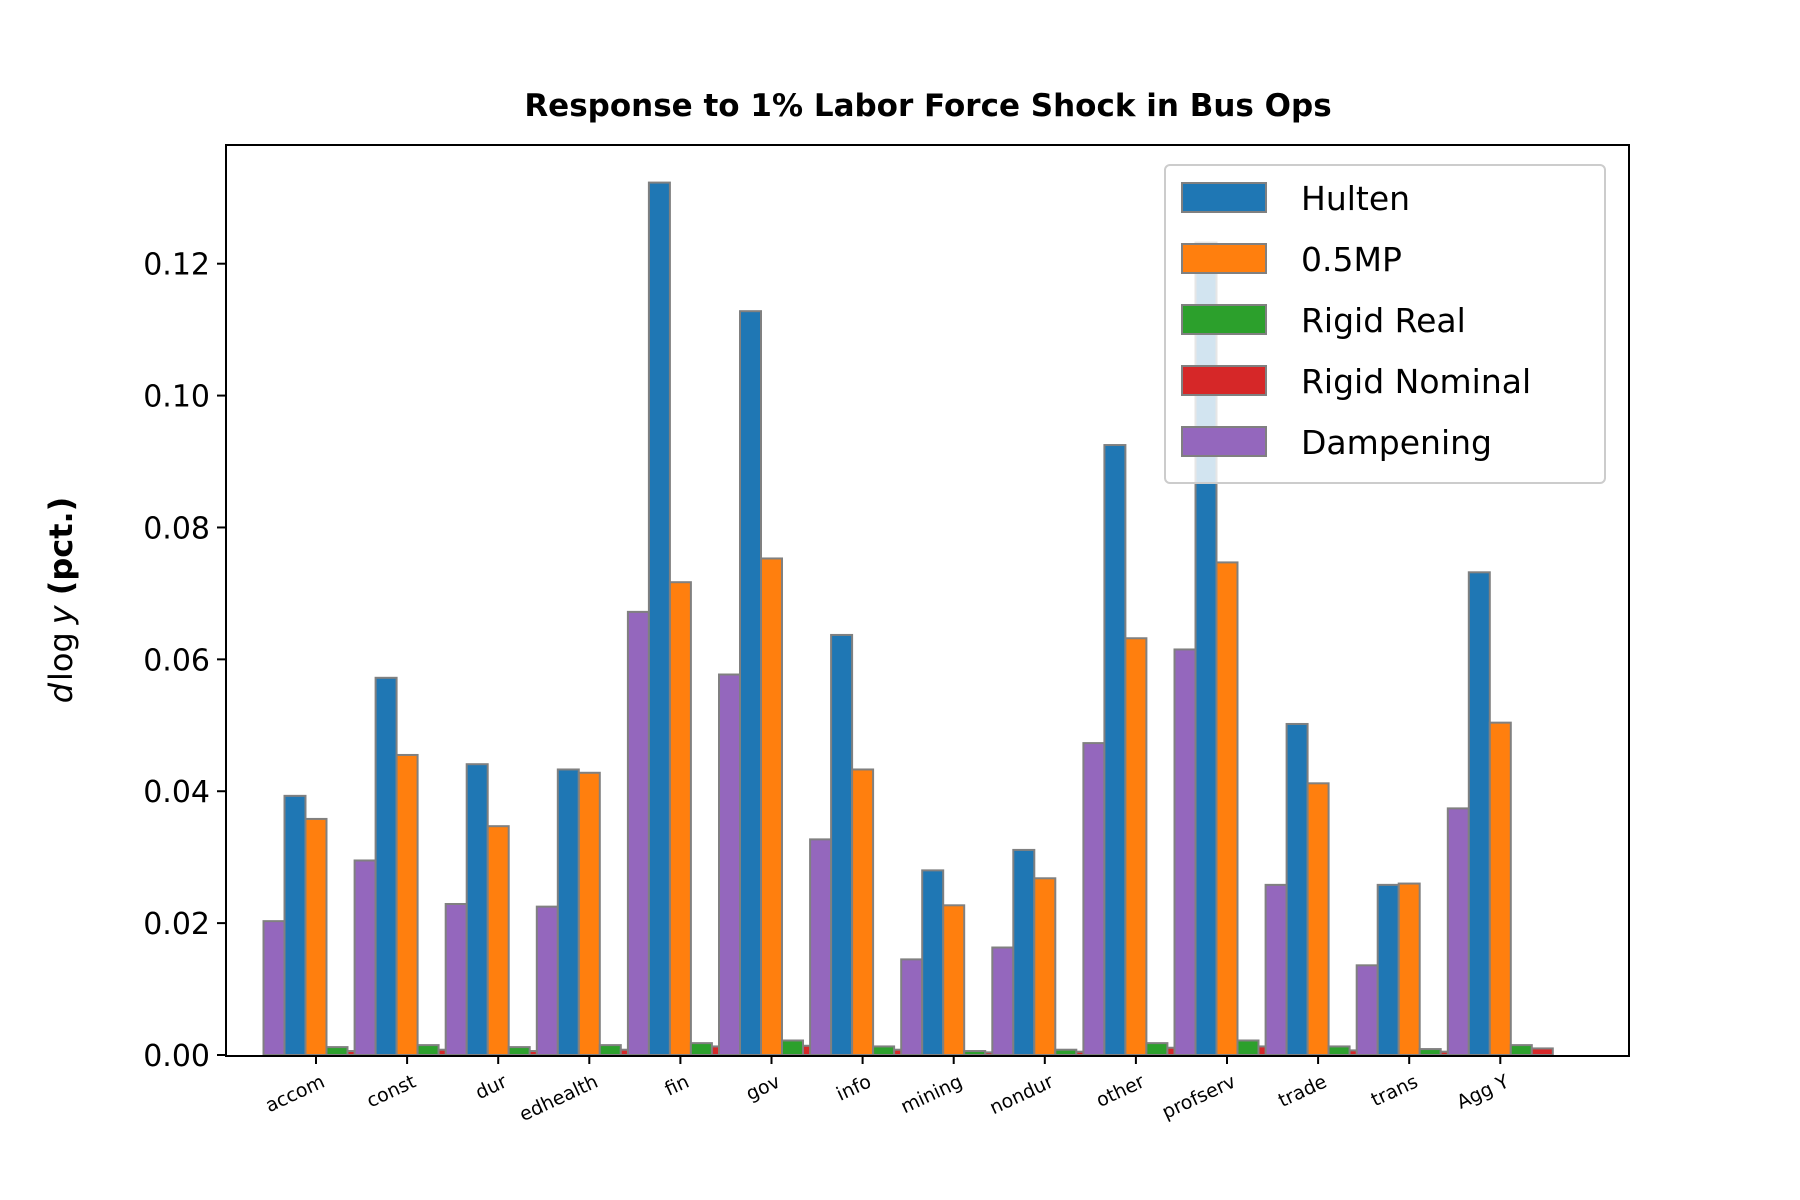  I want to click on legend-frame, so click(1385, 324).